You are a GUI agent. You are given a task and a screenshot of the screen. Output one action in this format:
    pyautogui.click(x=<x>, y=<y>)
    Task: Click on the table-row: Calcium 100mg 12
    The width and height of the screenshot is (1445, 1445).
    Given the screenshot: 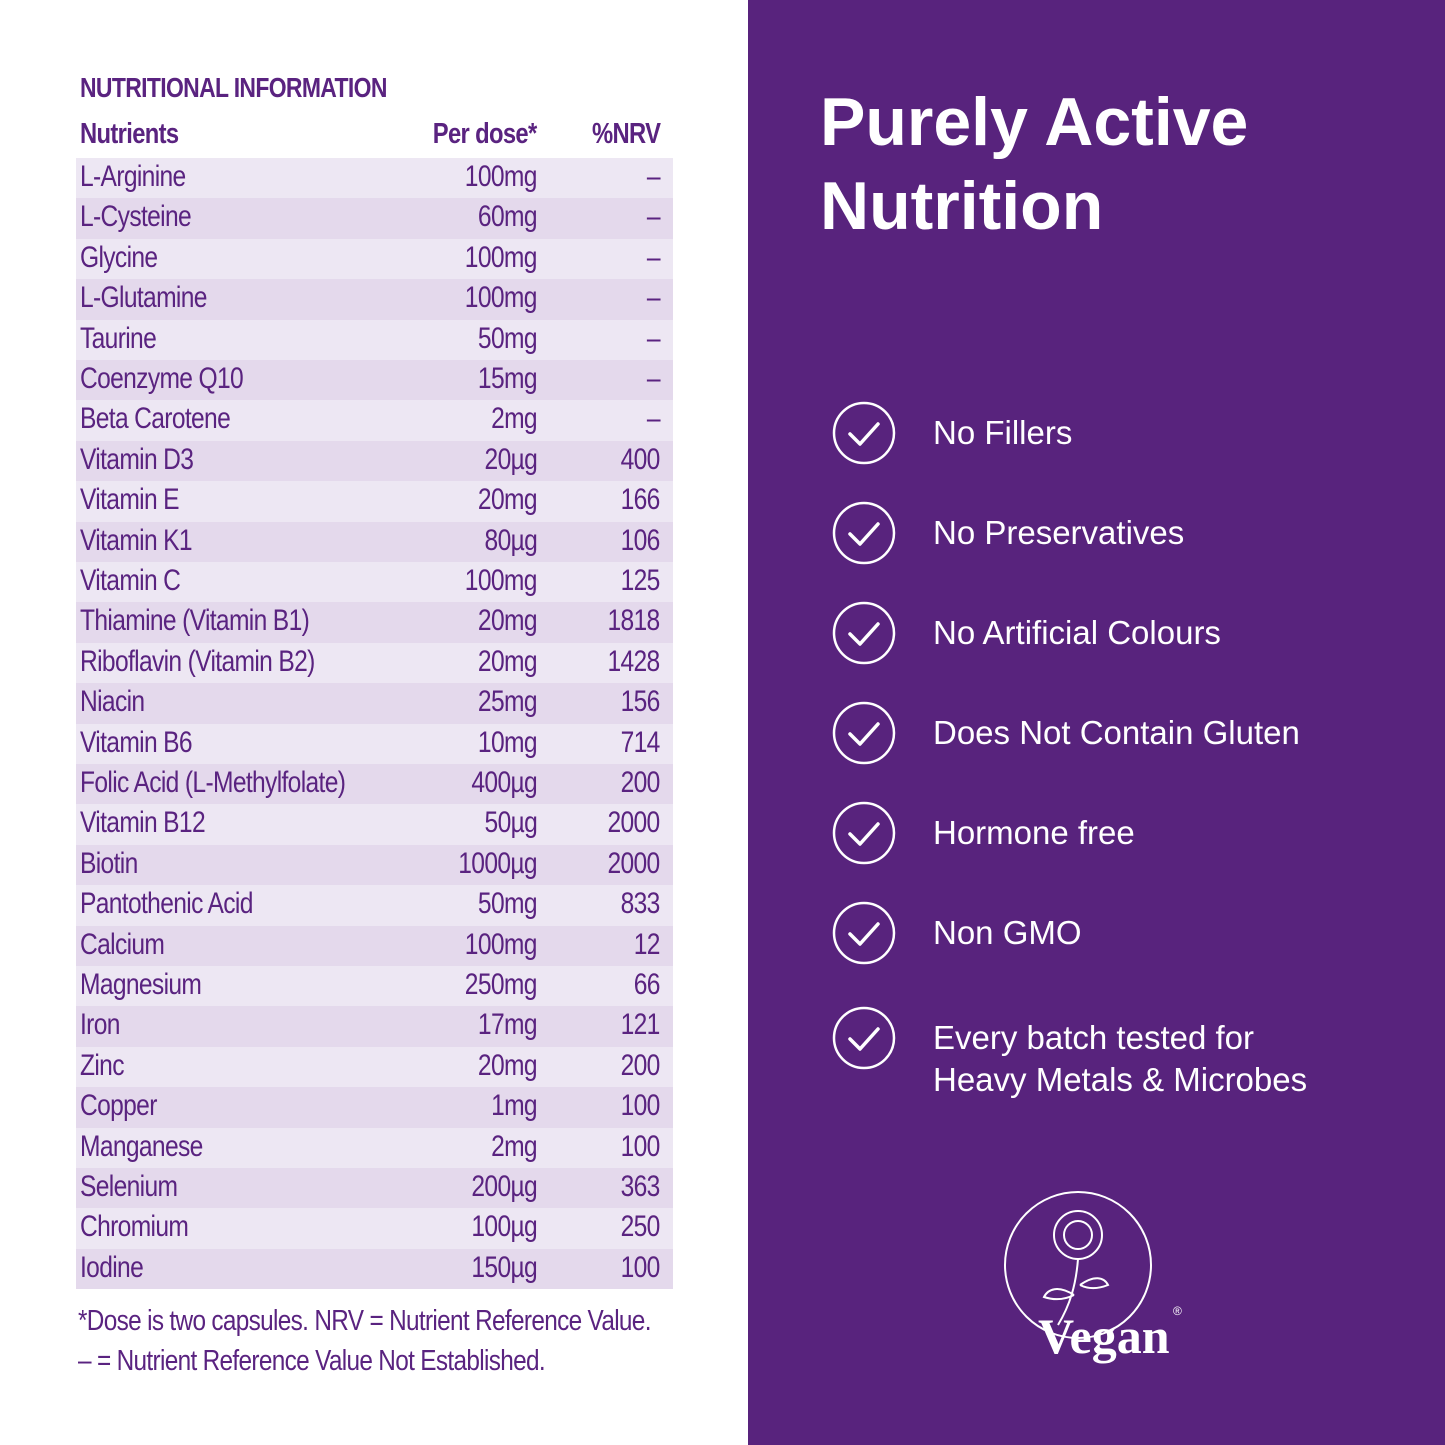 What is the action you would take?
    pyautogui.click(x=374, y=945)
    